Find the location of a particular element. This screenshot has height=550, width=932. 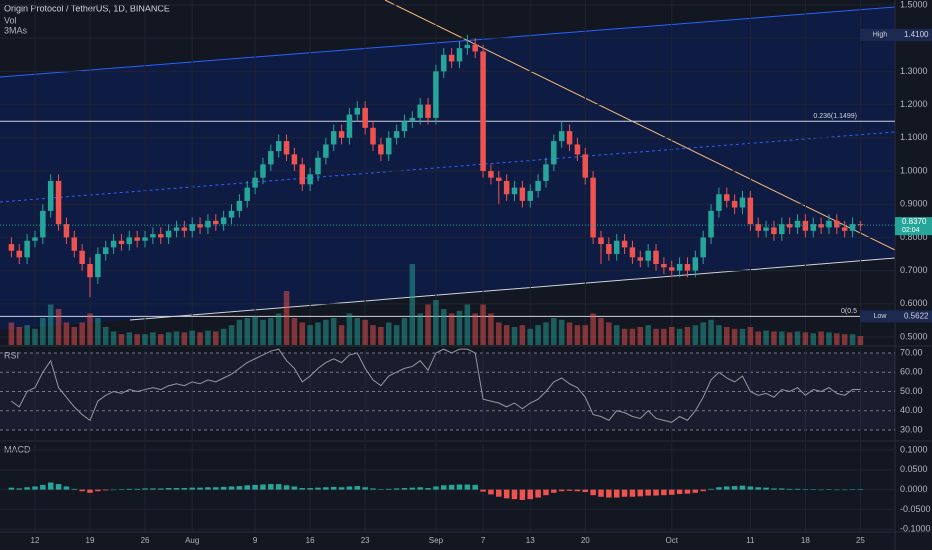

x-tick-label: 13 is located at coordinates (530, 540).